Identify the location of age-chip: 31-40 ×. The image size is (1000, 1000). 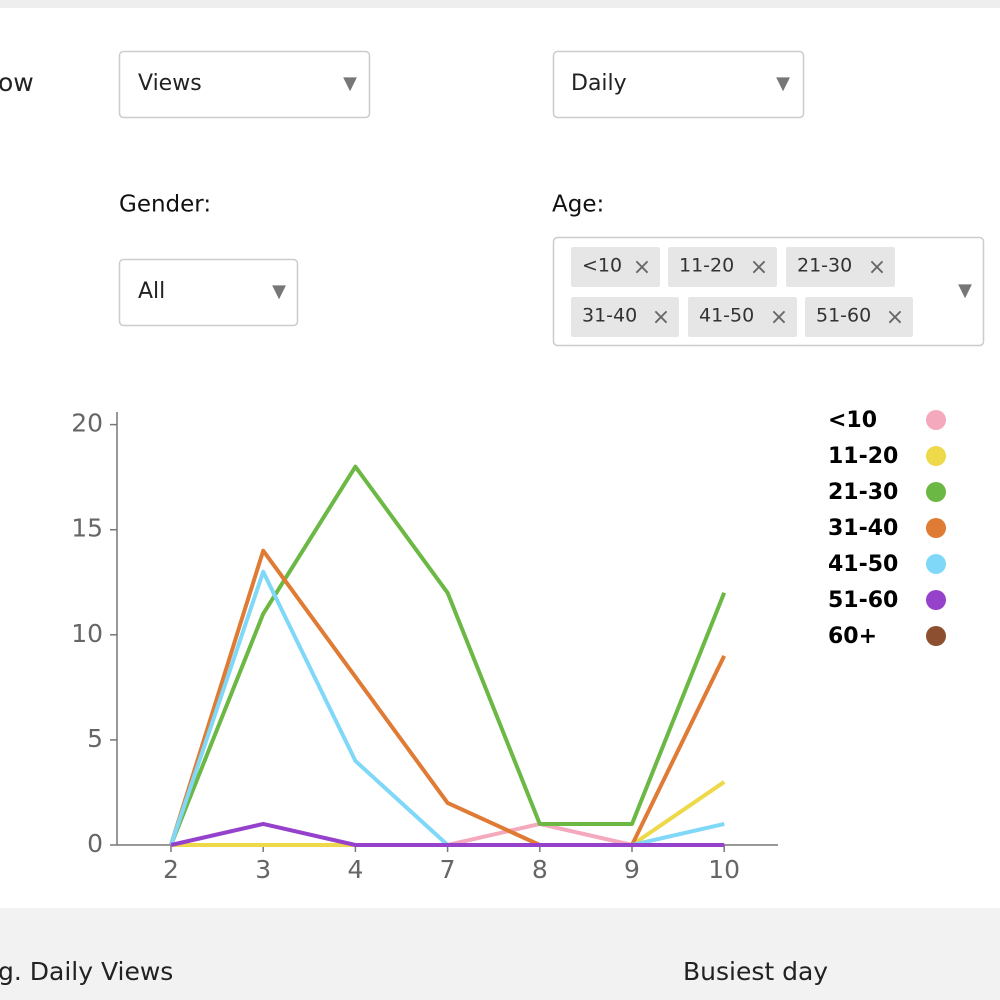
(625, 317).